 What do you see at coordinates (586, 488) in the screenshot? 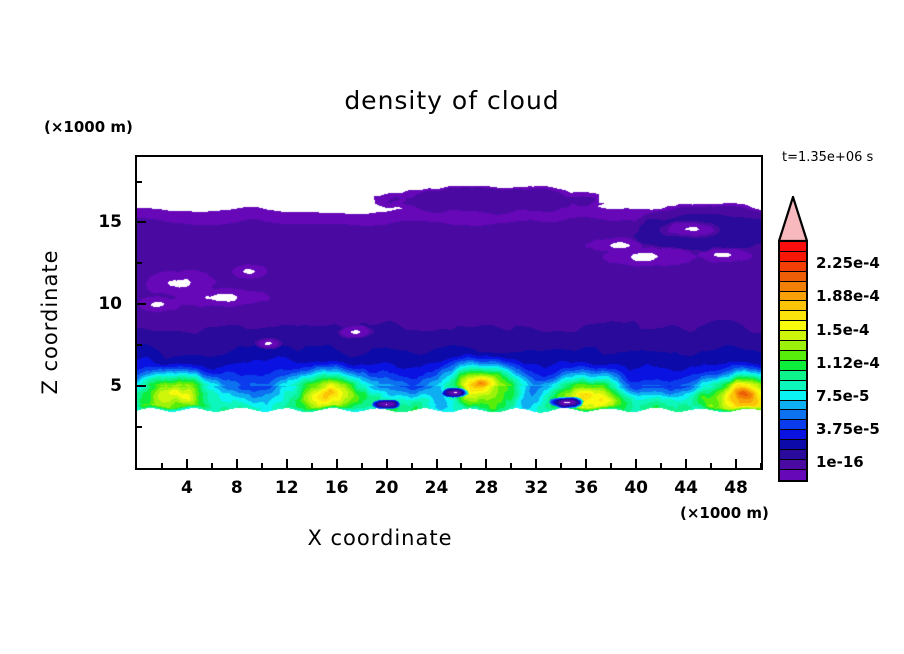
I see `x-tick-label: 36` at bounding box center [586, 488].